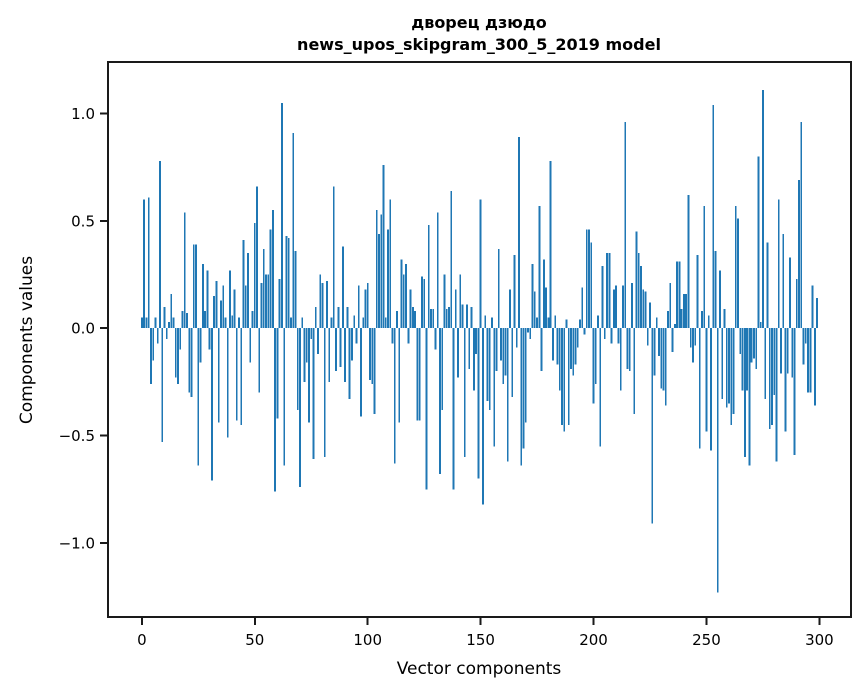  What do you see at coordinates (480, 640) in the screenshot?
I see `x-tick-label: 150` at bounding box center [480, 640].